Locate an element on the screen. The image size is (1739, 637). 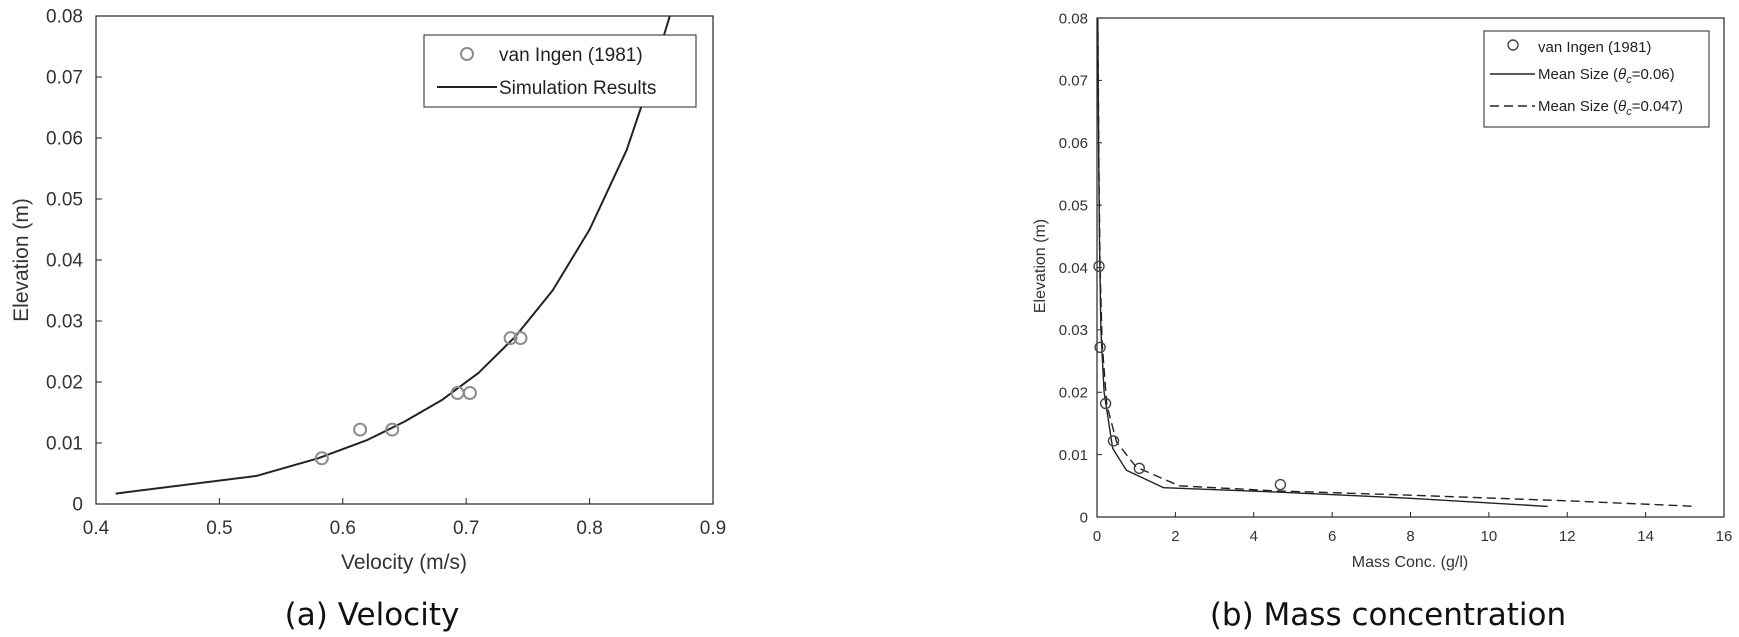
velocity-y-tick-label: 0.05 is located at coordinates (64, 200).